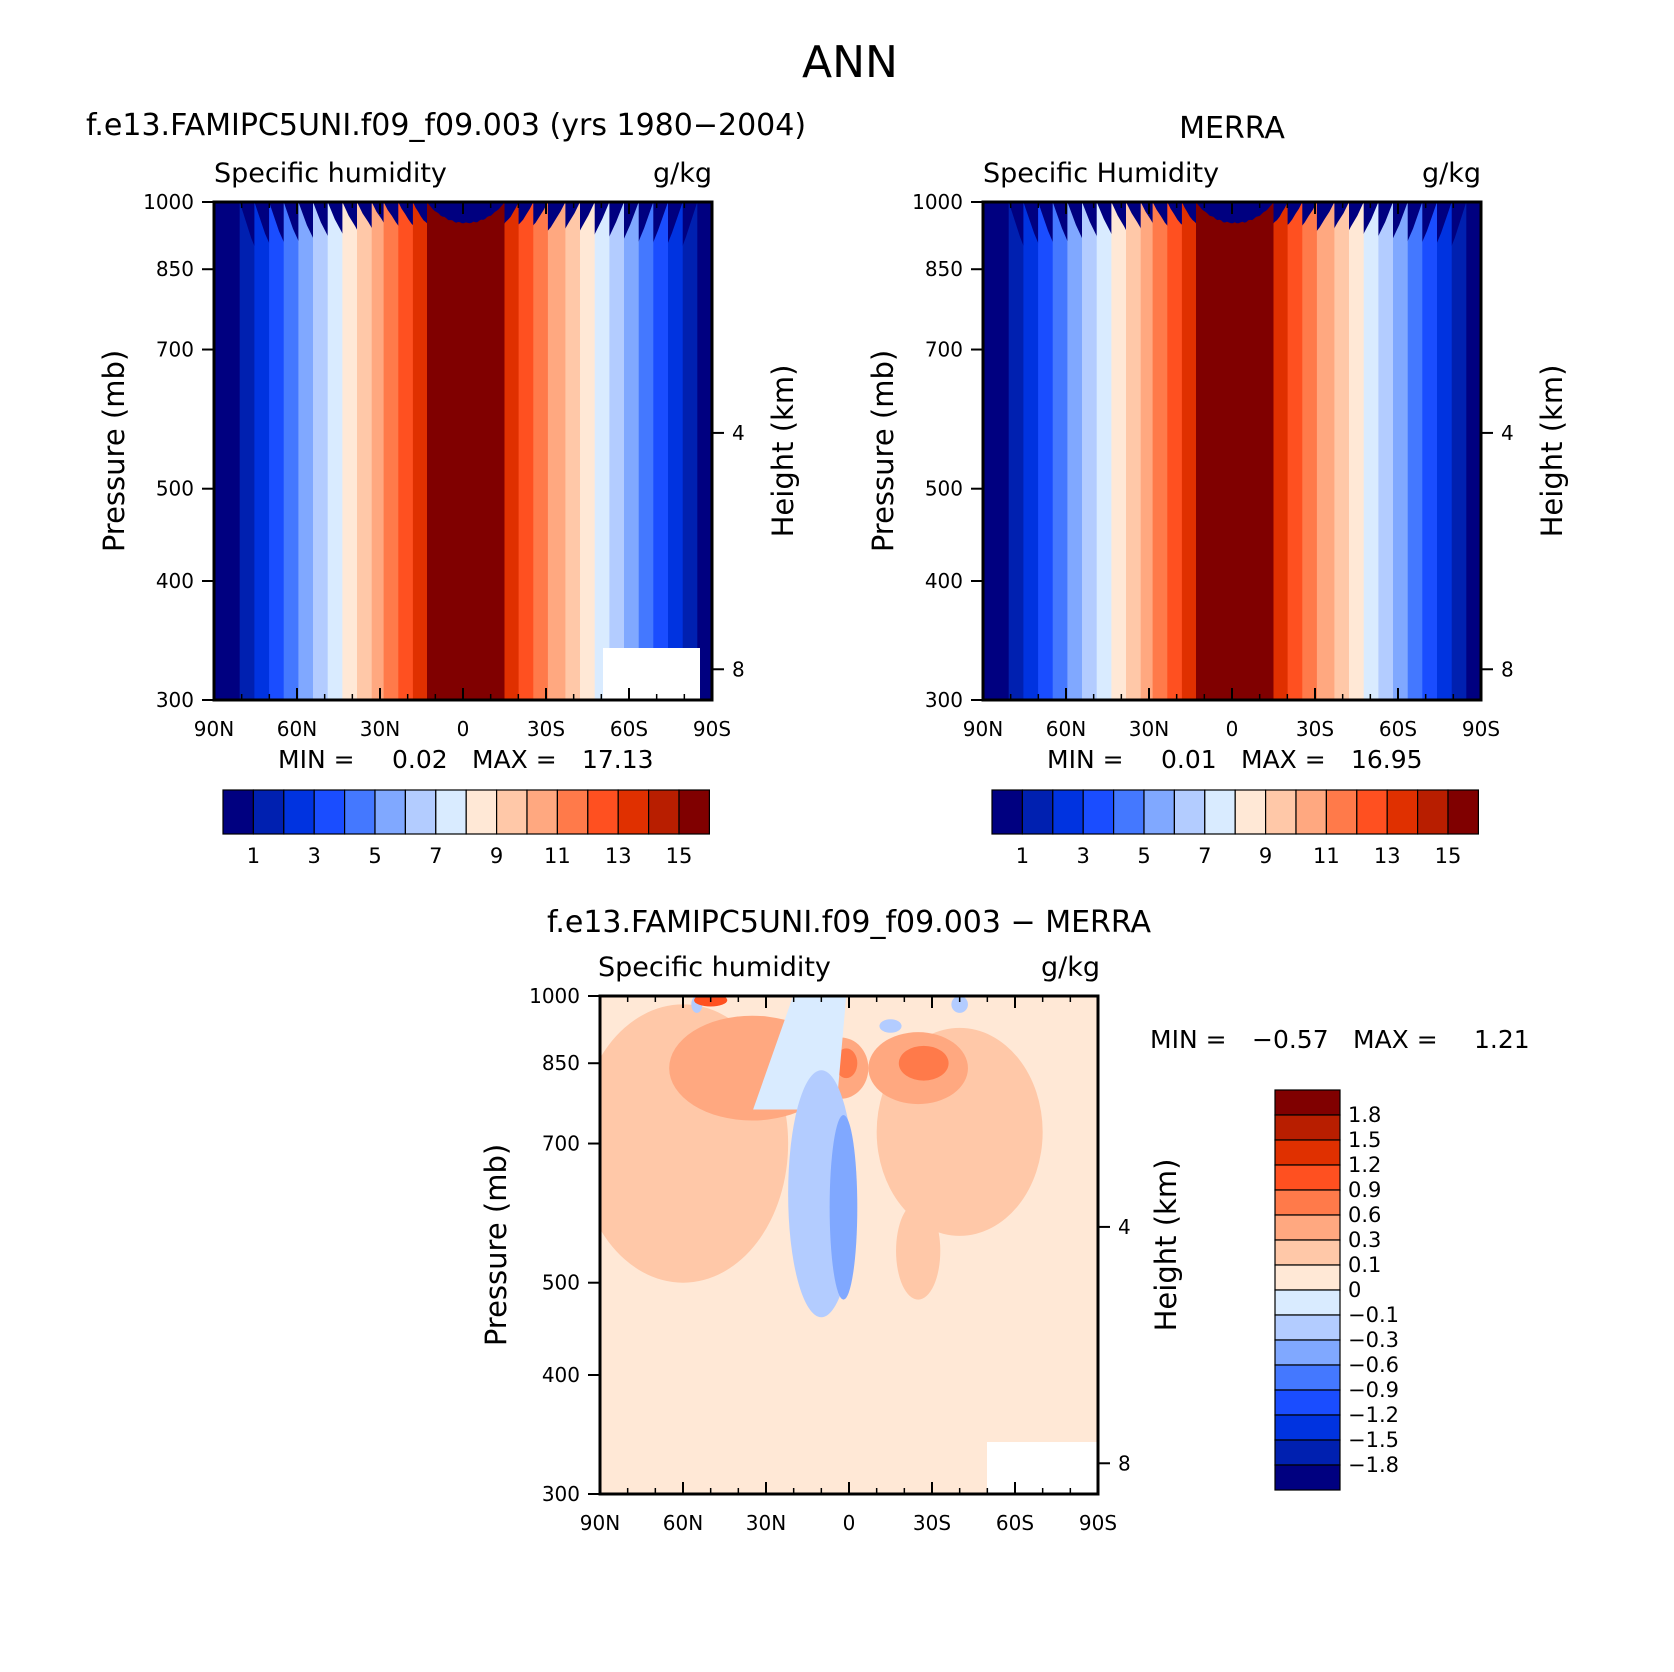  What do you see at coordinates (1283, 759) in the screenshot?
I see `obs-max-label: MAX =` at bounding box center [1283, 759].